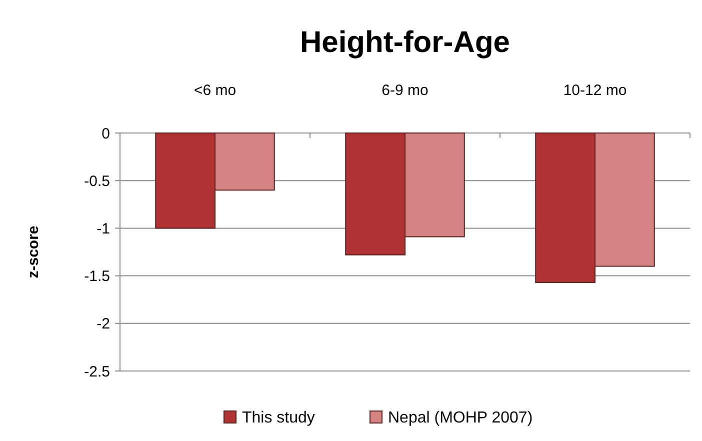  What do you see at coordinates (460, 418) in the screenshot?
I see `legend-label: Nepal (MOHP 2007)` at bounding box center [460, 418].